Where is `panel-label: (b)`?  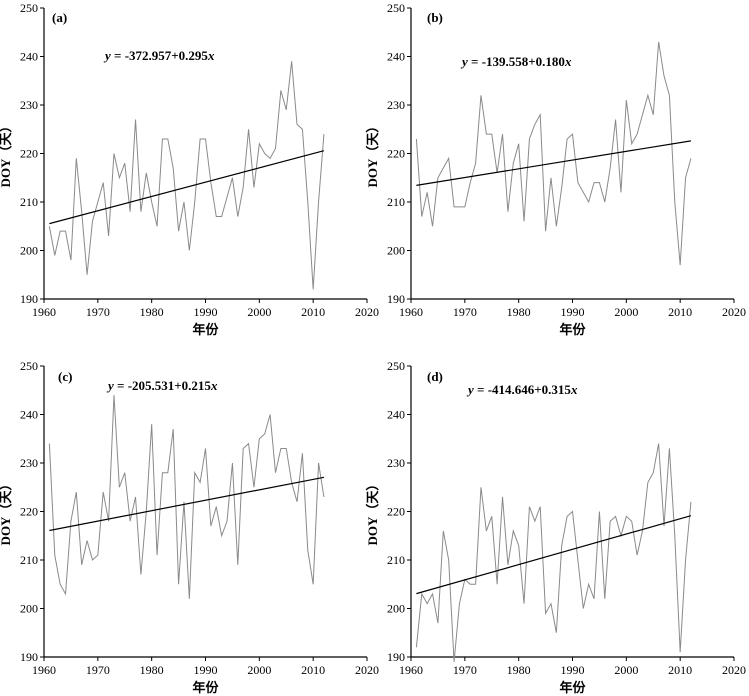
panel-label: (b) is located at coordinates (435, 17).